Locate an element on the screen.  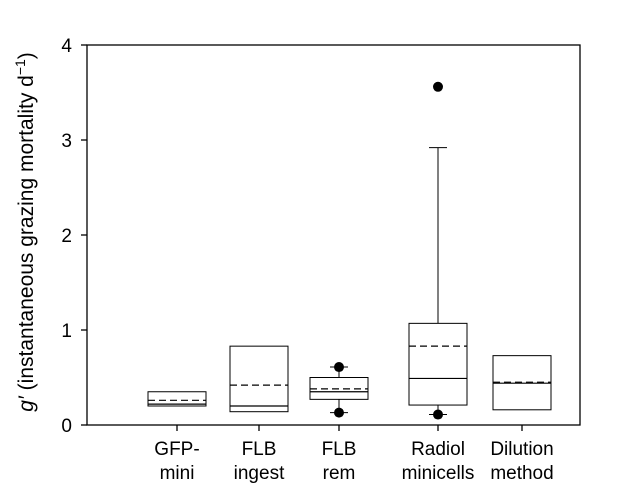
y-tick-label: 3 is located at coordinates (66, 141).